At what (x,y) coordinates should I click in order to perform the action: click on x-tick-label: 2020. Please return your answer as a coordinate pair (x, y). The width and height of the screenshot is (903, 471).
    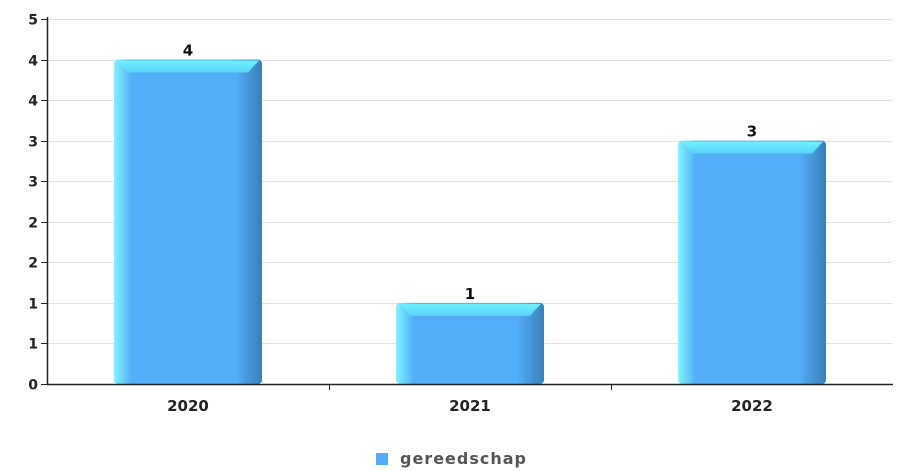
    Looking at the image, I should click on (188, 406).